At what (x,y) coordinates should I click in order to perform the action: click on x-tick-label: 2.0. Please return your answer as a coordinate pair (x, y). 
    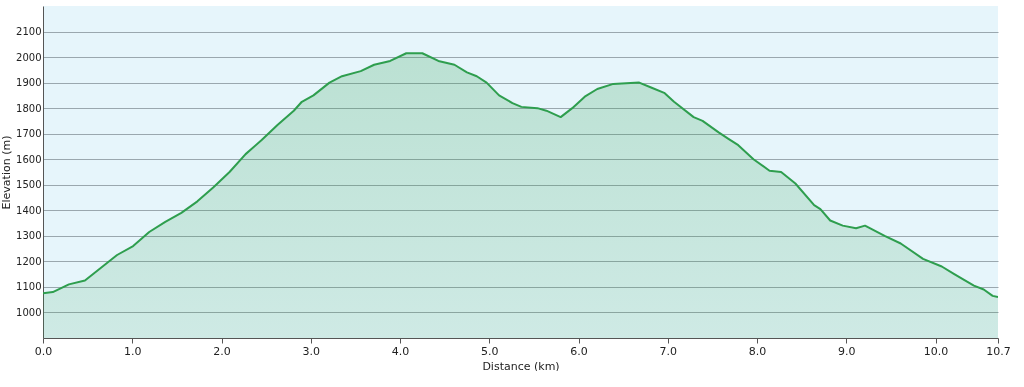
    Looking at the image, I should click on (222, 351).